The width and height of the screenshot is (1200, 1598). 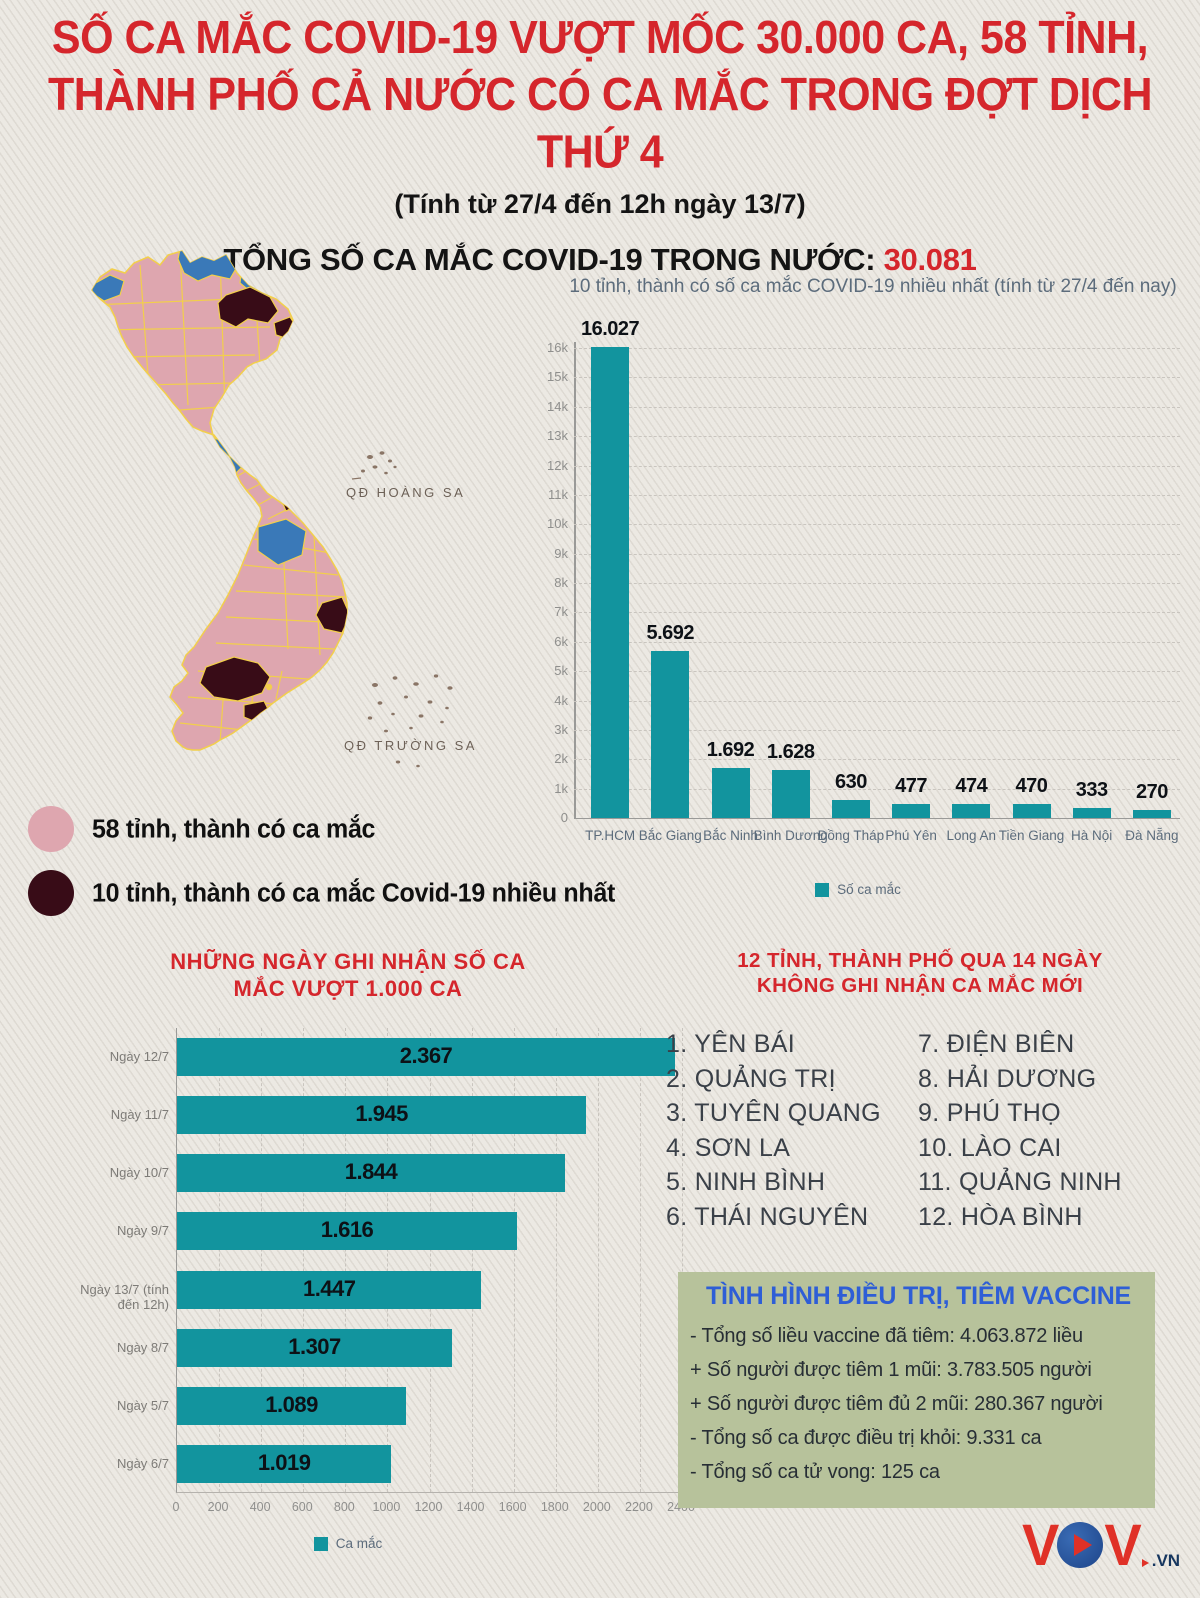 What do you see at coordinates (321, 829) in the screenshot?
I see `map-legend-row-pink: 58 tỉnh, thành có ca mắc` at bounding box center [321, 829].